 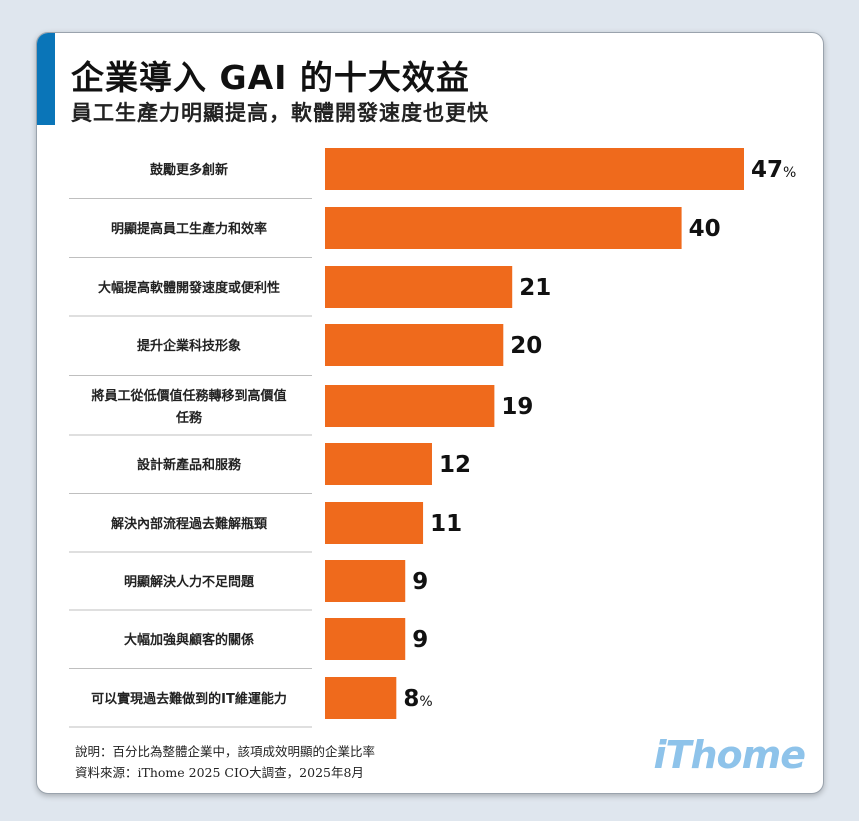 I want to click on category-label-4: 提升企業科技形象, so click(x=189, y=346).